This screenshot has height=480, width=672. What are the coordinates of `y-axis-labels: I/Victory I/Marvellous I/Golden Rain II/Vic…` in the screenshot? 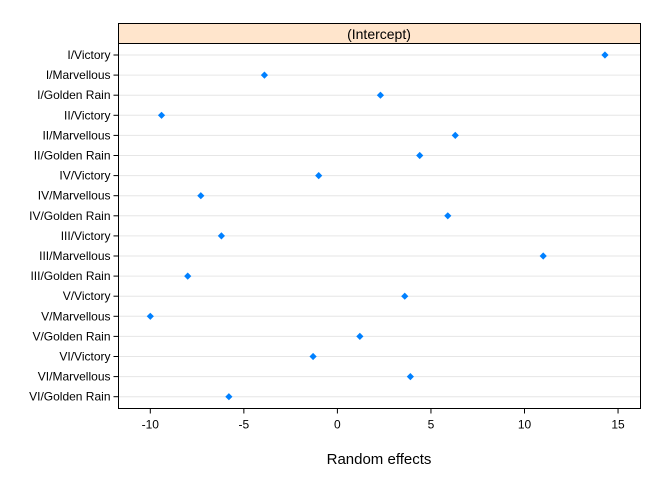 It's located at (74, 226).